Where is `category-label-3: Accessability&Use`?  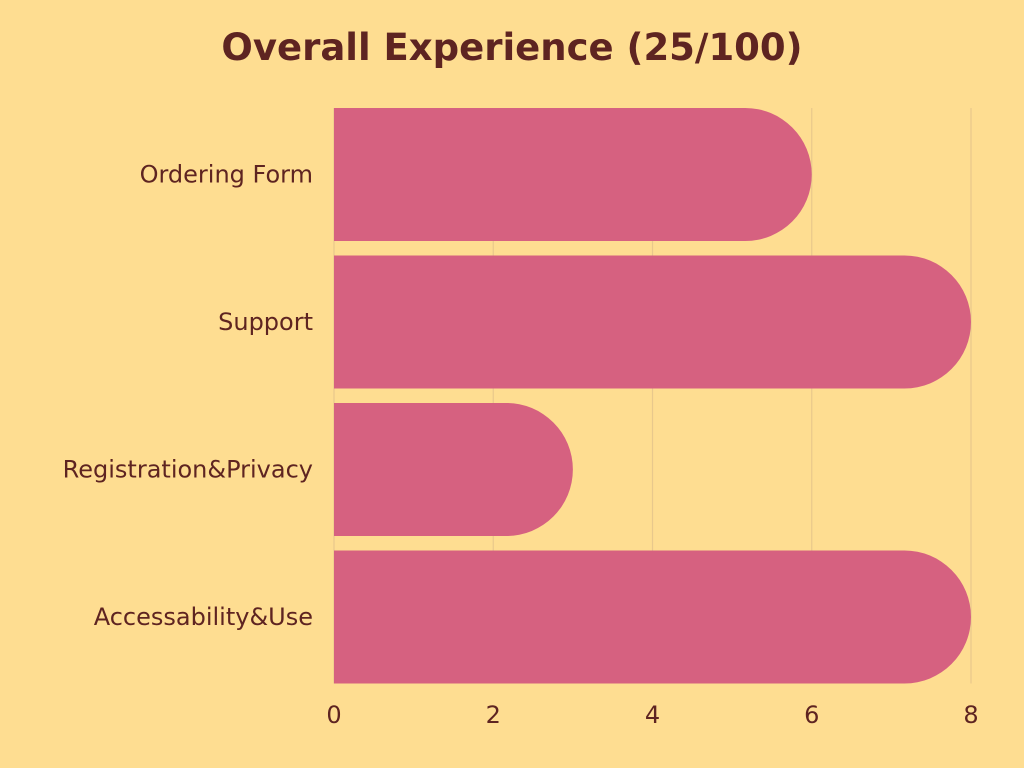 category-label-3: Accessability&Use is located at coordinates (203, 617).